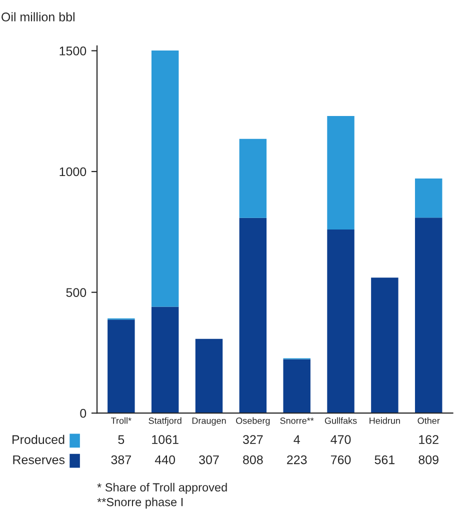  Describe the element at coordinates (73, 51) in the screenshot. I see `y-tick-label: 1500` at that location.